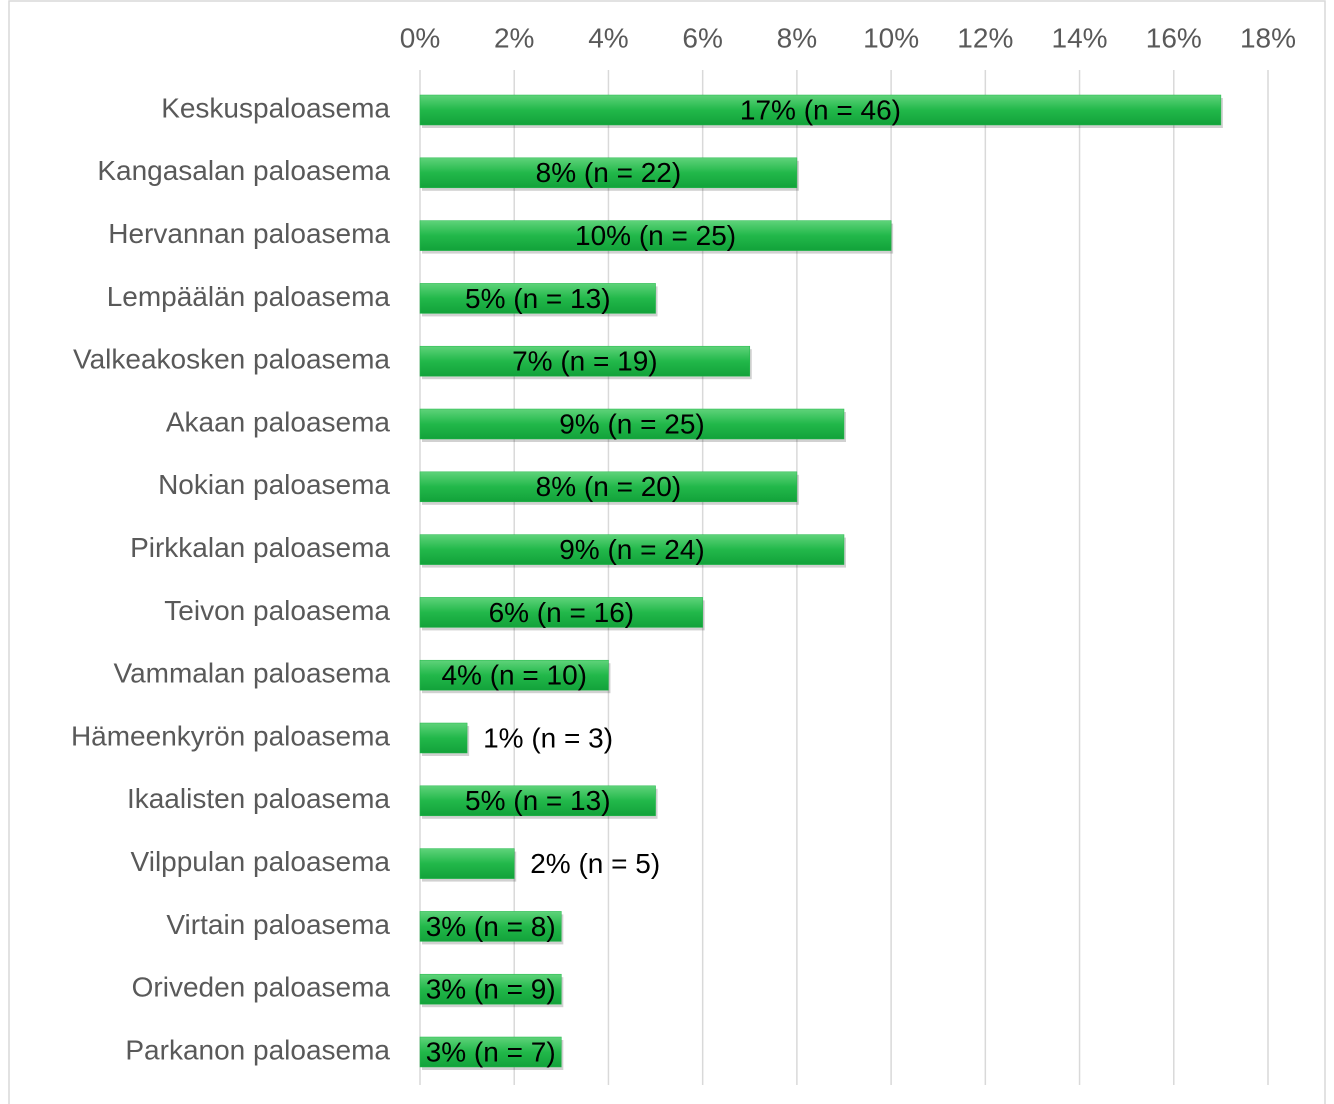  What do you see at coordinates (1080, 37) in the screenshot?
I see `x-tick-label: 14%` at bounding box center [1080, 37].